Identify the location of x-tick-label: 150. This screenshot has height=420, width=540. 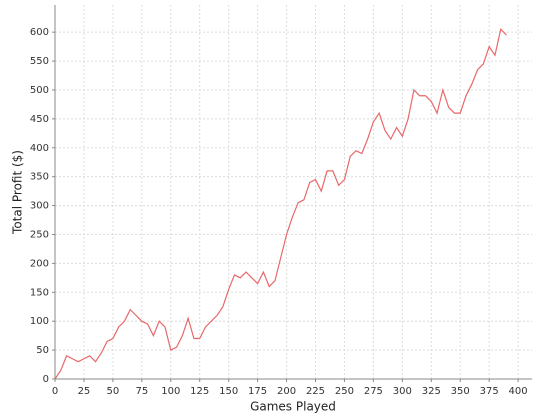
(228, 391).